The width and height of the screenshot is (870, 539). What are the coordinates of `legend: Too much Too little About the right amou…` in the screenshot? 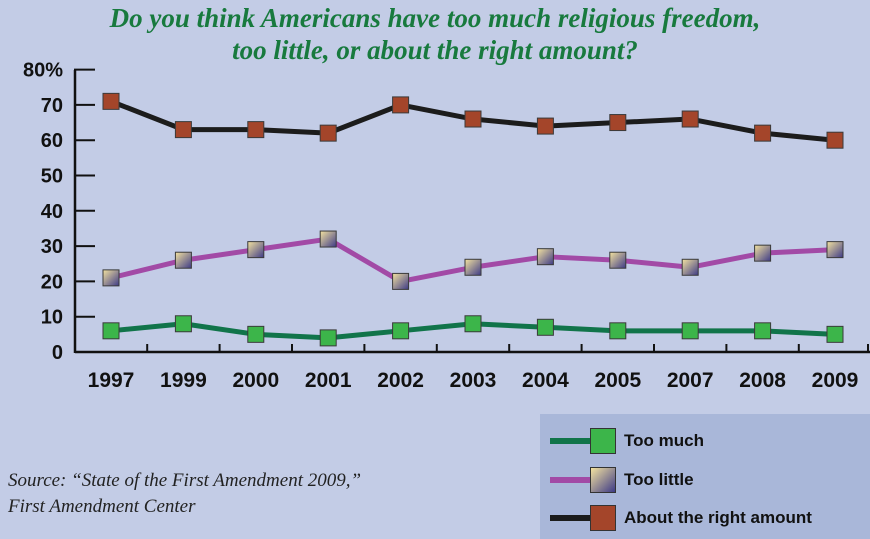 It's located at (705, 476).